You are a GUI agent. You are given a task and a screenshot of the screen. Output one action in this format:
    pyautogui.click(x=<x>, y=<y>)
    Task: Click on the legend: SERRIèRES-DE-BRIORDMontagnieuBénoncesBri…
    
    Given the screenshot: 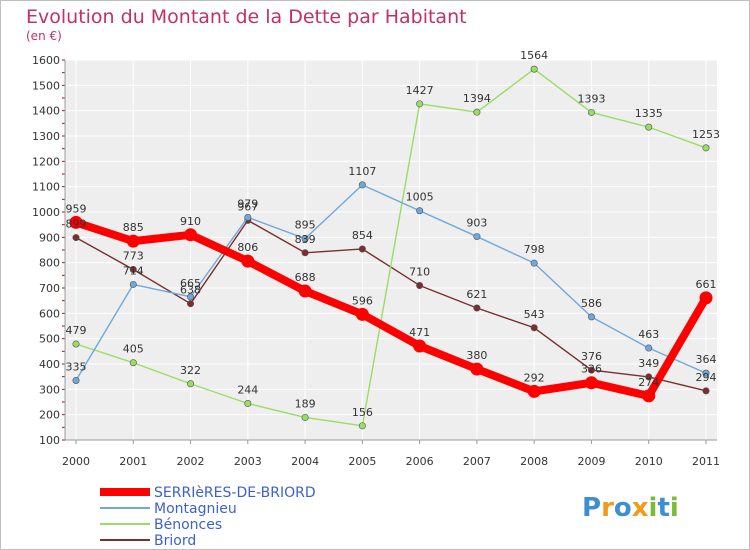 What is the action you would take?
    pyautogui.click(x=208, y=517)
    